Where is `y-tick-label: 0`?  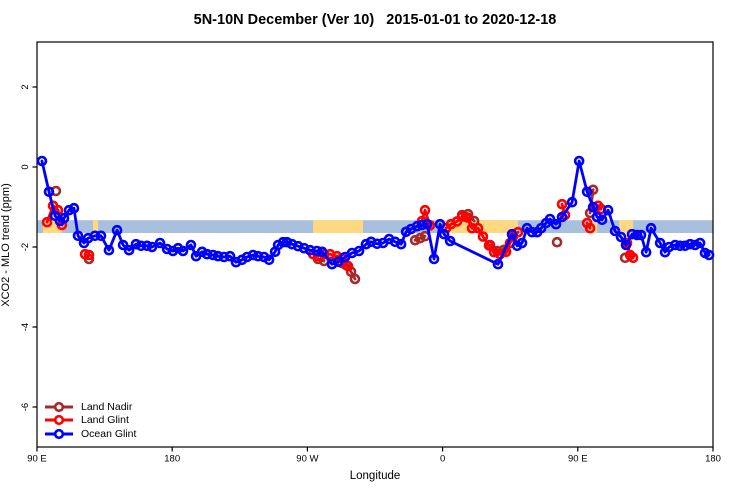
y-tick-label: 0 is located at coordinates (25, 166).